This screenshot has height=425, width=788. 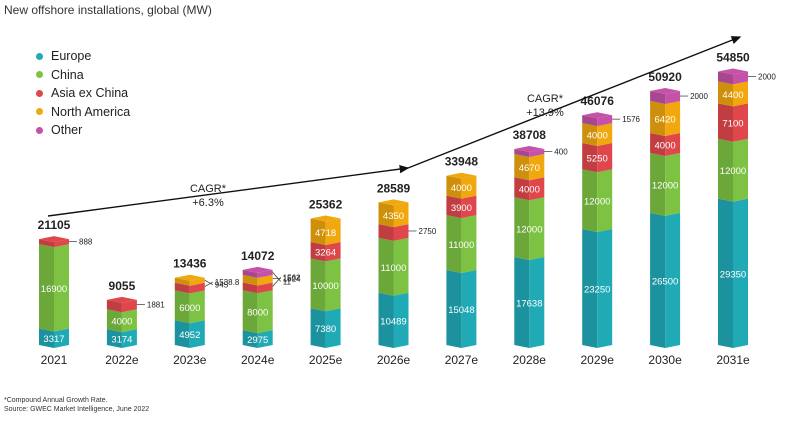 What do you see at coordinates (733, 274) in the screenshot?
I see `segment-label-2031e-europe: 29350` at bounding box center [733, 274].